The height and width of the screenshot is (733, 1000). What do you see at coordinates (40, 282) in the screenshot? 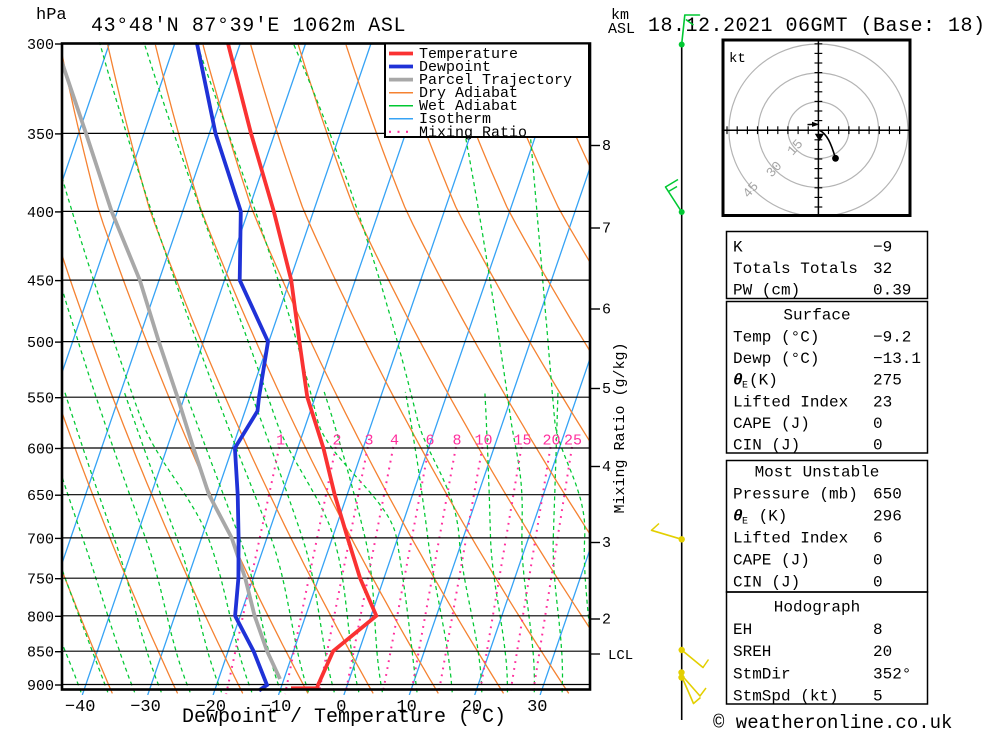
I see `svg-text: 450` at bounding box center [40, 282].